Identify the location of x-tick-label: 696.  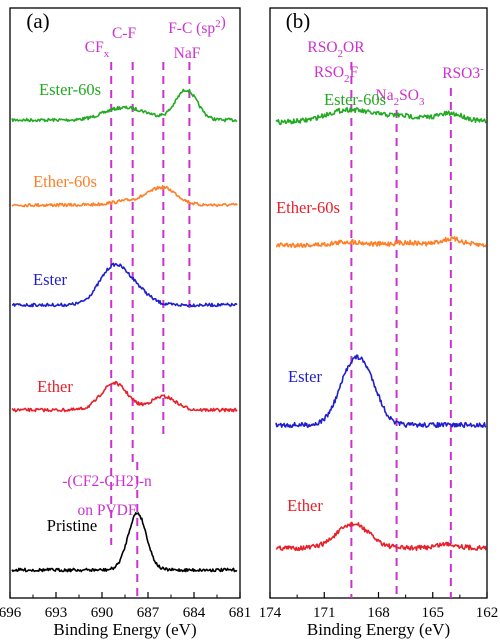
(11, 613).